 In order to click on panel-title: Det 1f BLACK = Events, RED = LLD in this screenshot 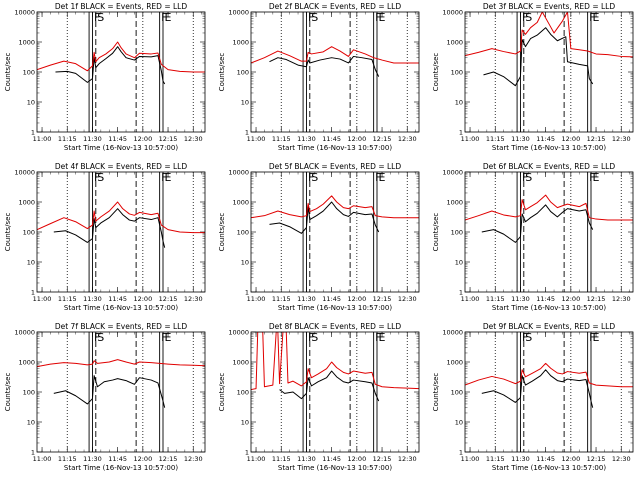, I will do `click(121, 6)`.